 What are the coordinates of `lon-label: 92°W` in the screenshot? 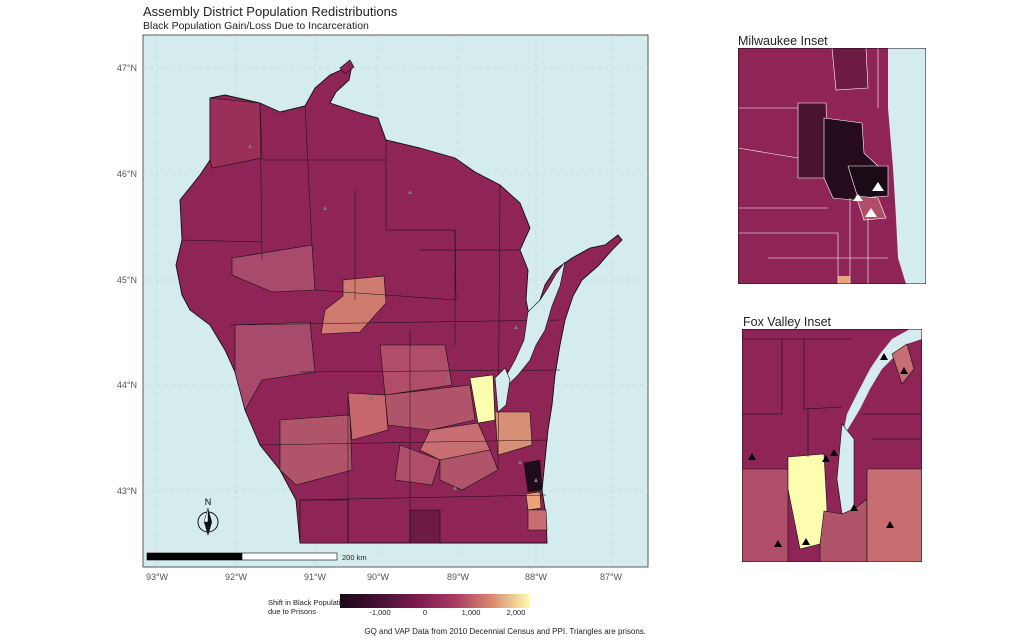 It's located at (236, 577).